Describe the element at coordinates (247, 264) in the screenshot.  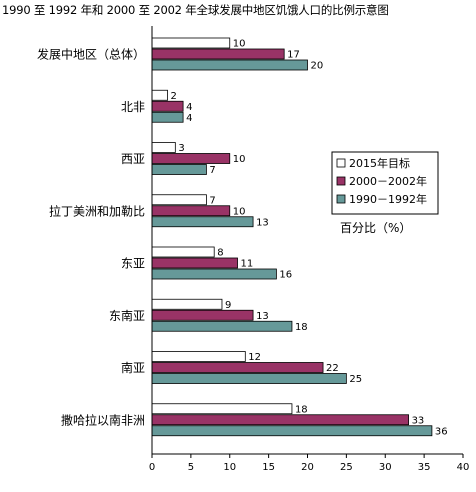
I see `data-label: 11` at that location.